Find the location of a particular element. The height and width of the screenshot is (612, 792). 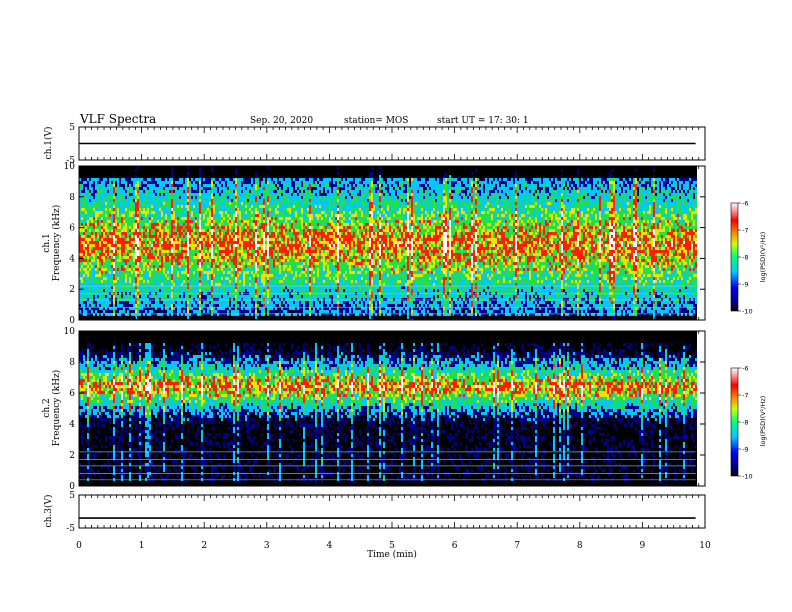

ch1-spectrogram-ytick-label: 8 is located at coordinates (72, 198).